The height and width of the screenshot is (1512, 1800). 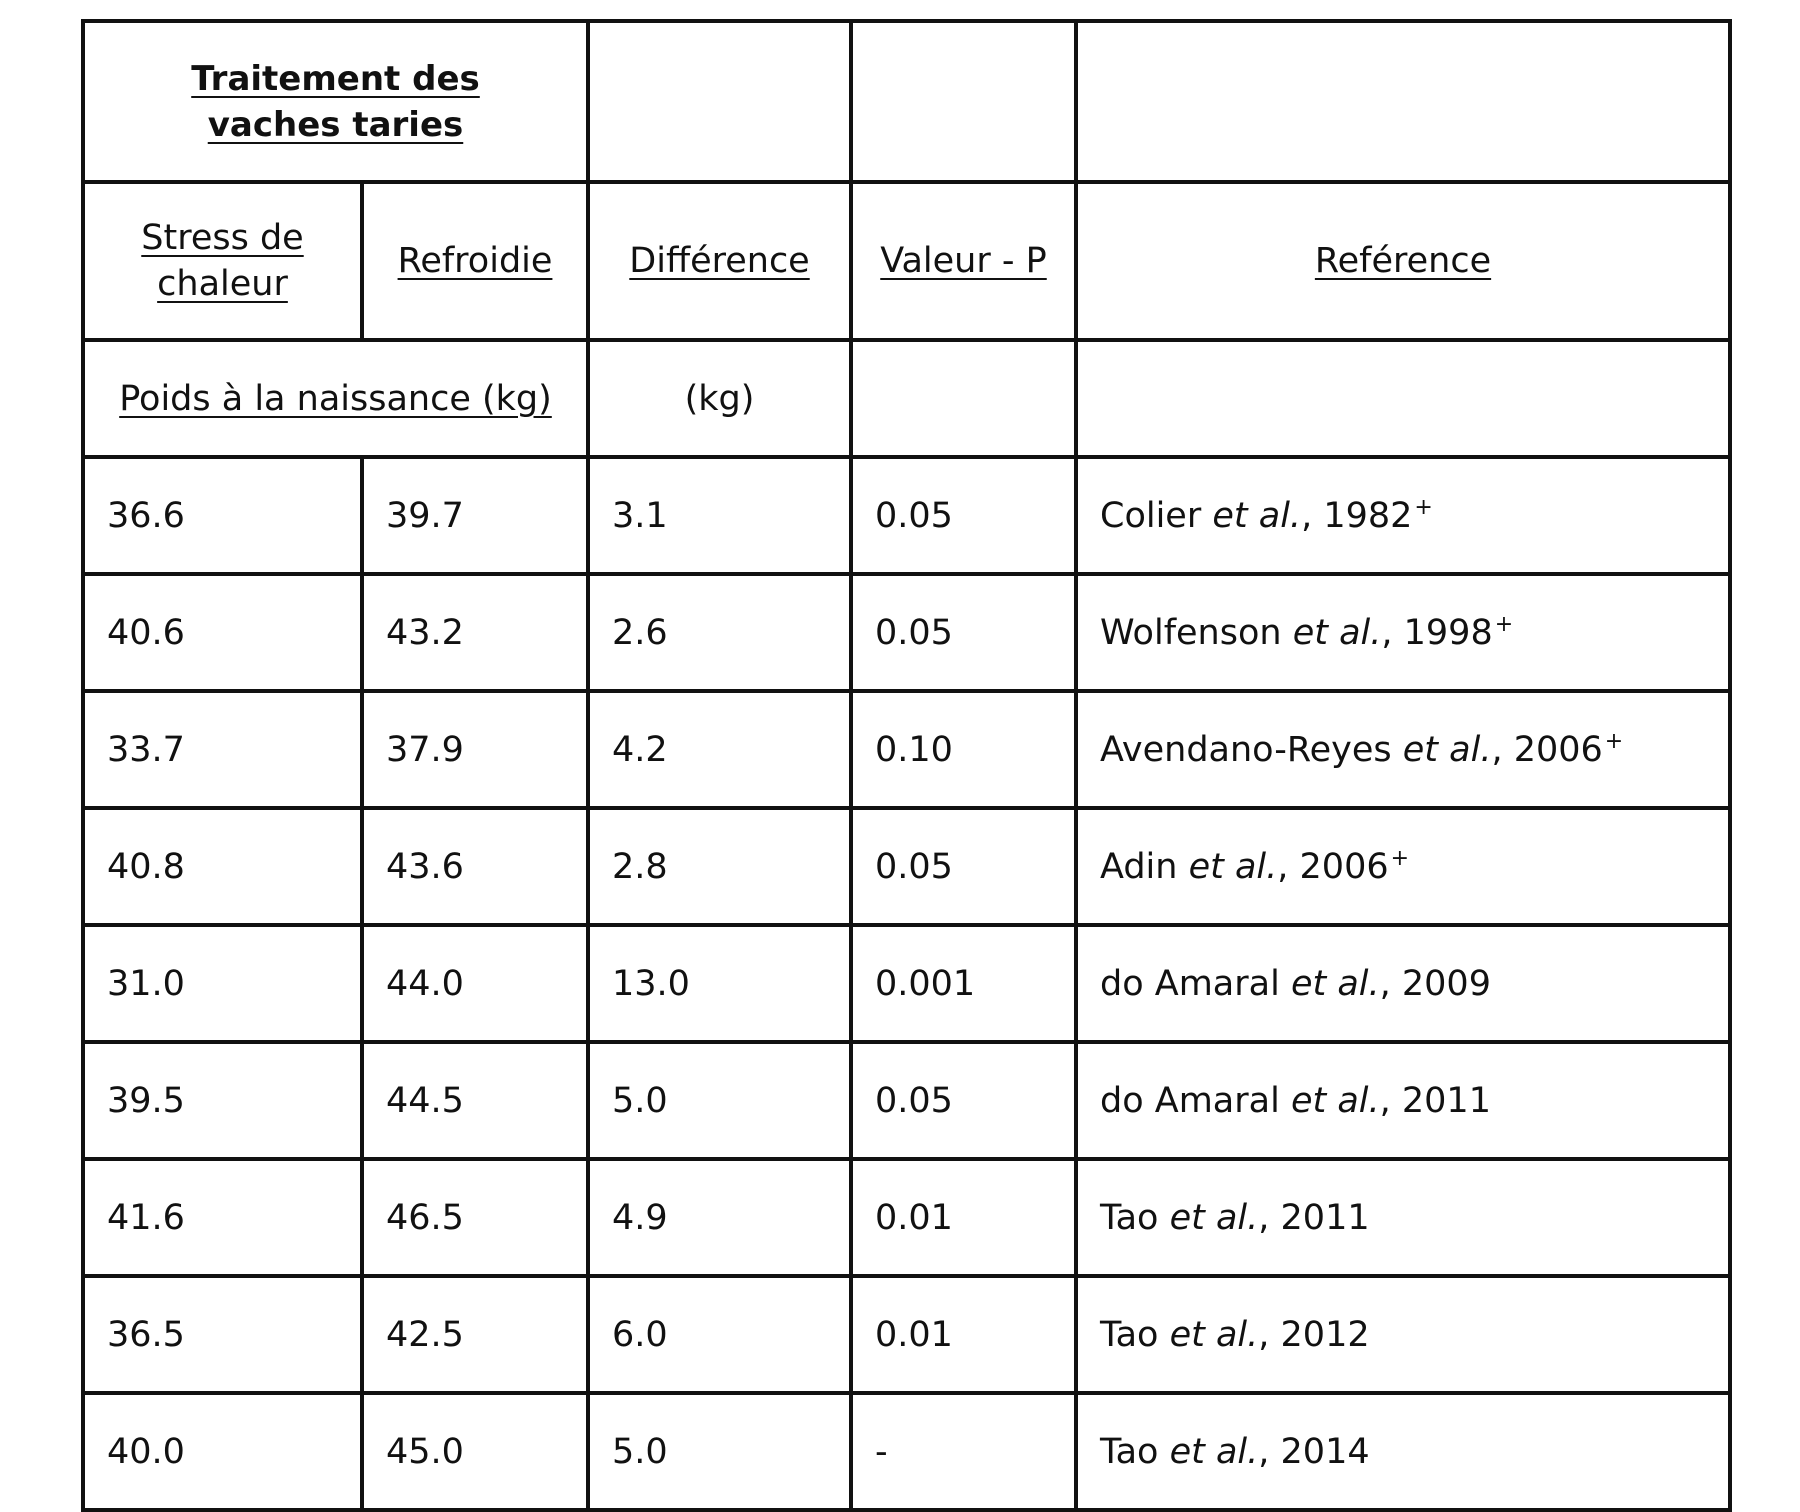 I want to click on birth-weight-label: Poids à la naissance (kg), so click(x=335, y=398).